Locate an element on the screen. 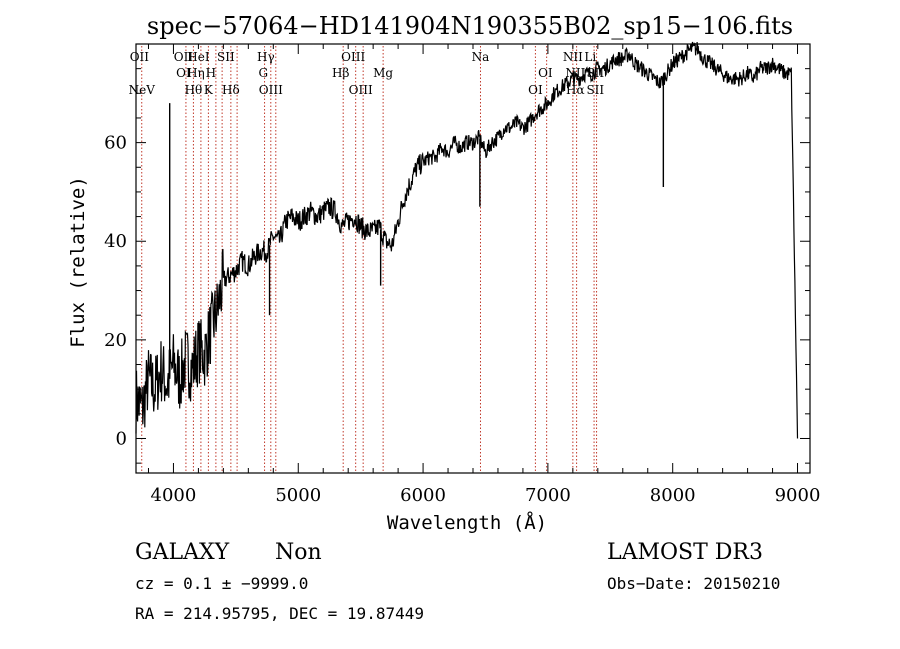 The image size is (900, 649). object-class: GALAXY is located at coordinates (182, 552).